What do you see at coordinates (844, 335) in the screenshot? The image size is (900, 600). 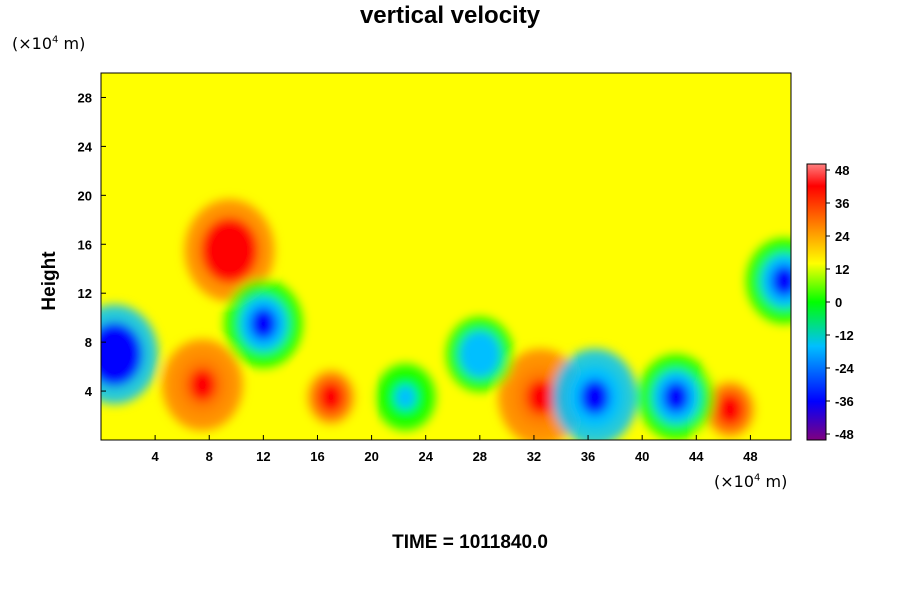 I see `colorbar-tick-label: -12` at bounding box center [844, 335].